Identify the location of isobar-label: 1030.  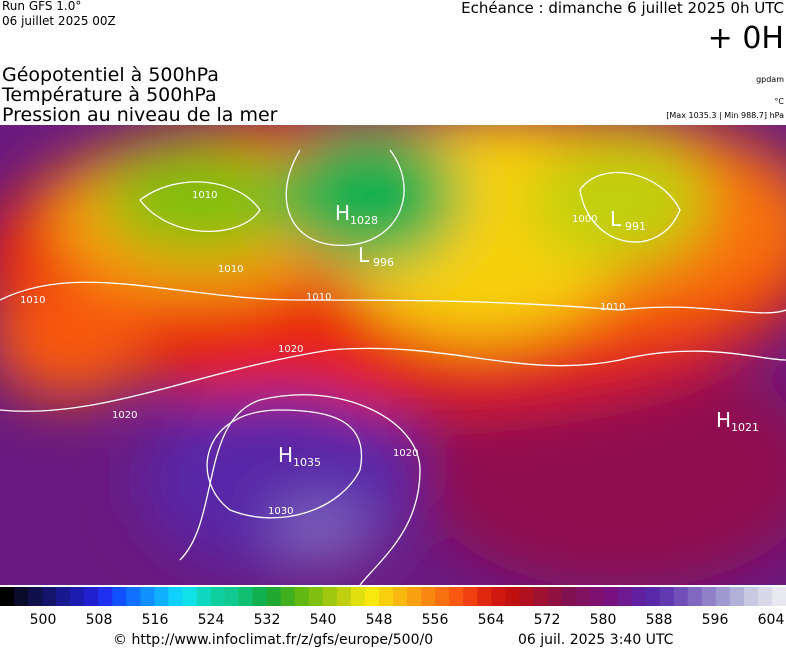
(280, 511).